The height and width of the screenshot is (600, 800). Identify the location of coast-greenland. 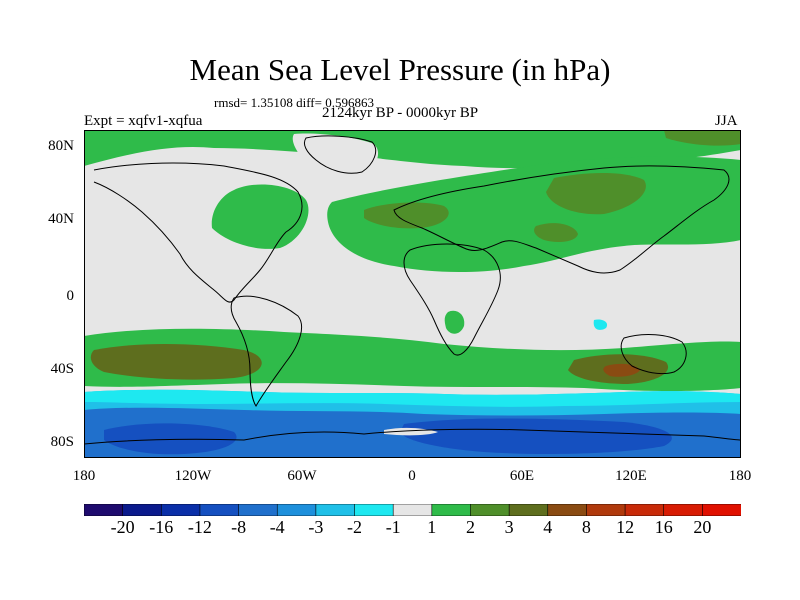
(340, 154).